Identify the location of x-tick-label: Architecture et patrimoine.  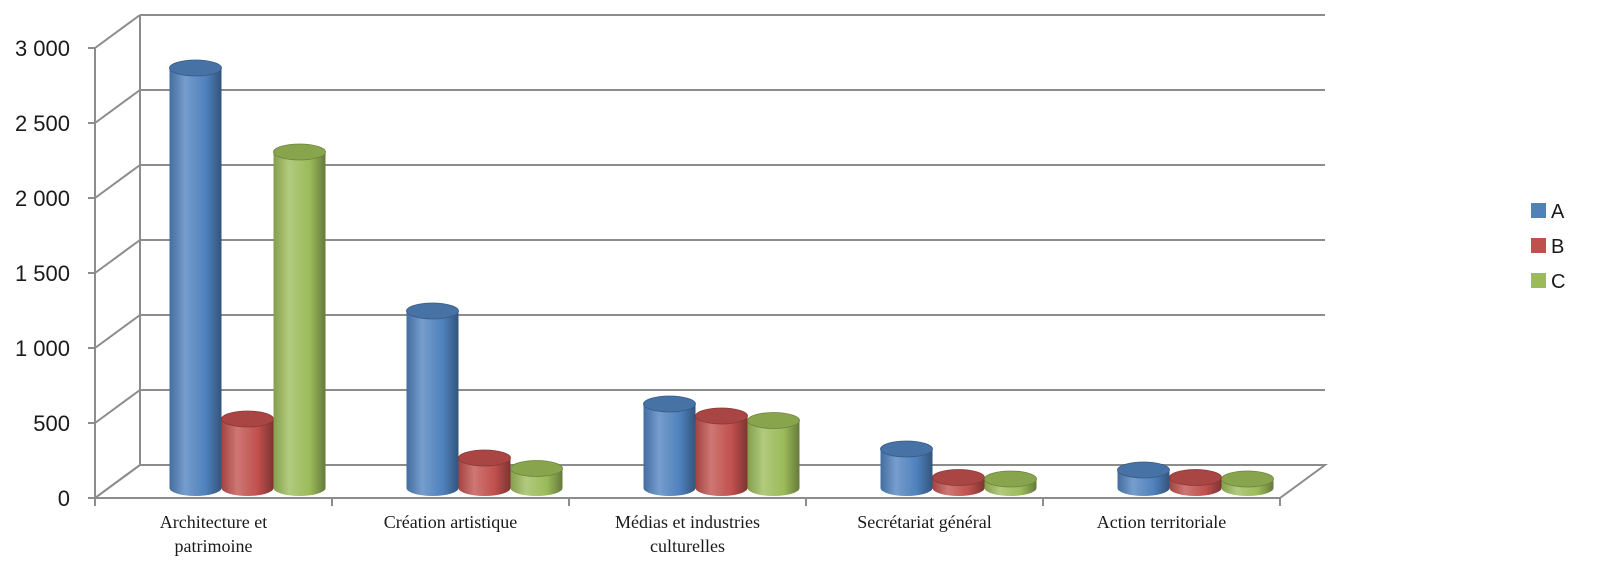
(213, 534).